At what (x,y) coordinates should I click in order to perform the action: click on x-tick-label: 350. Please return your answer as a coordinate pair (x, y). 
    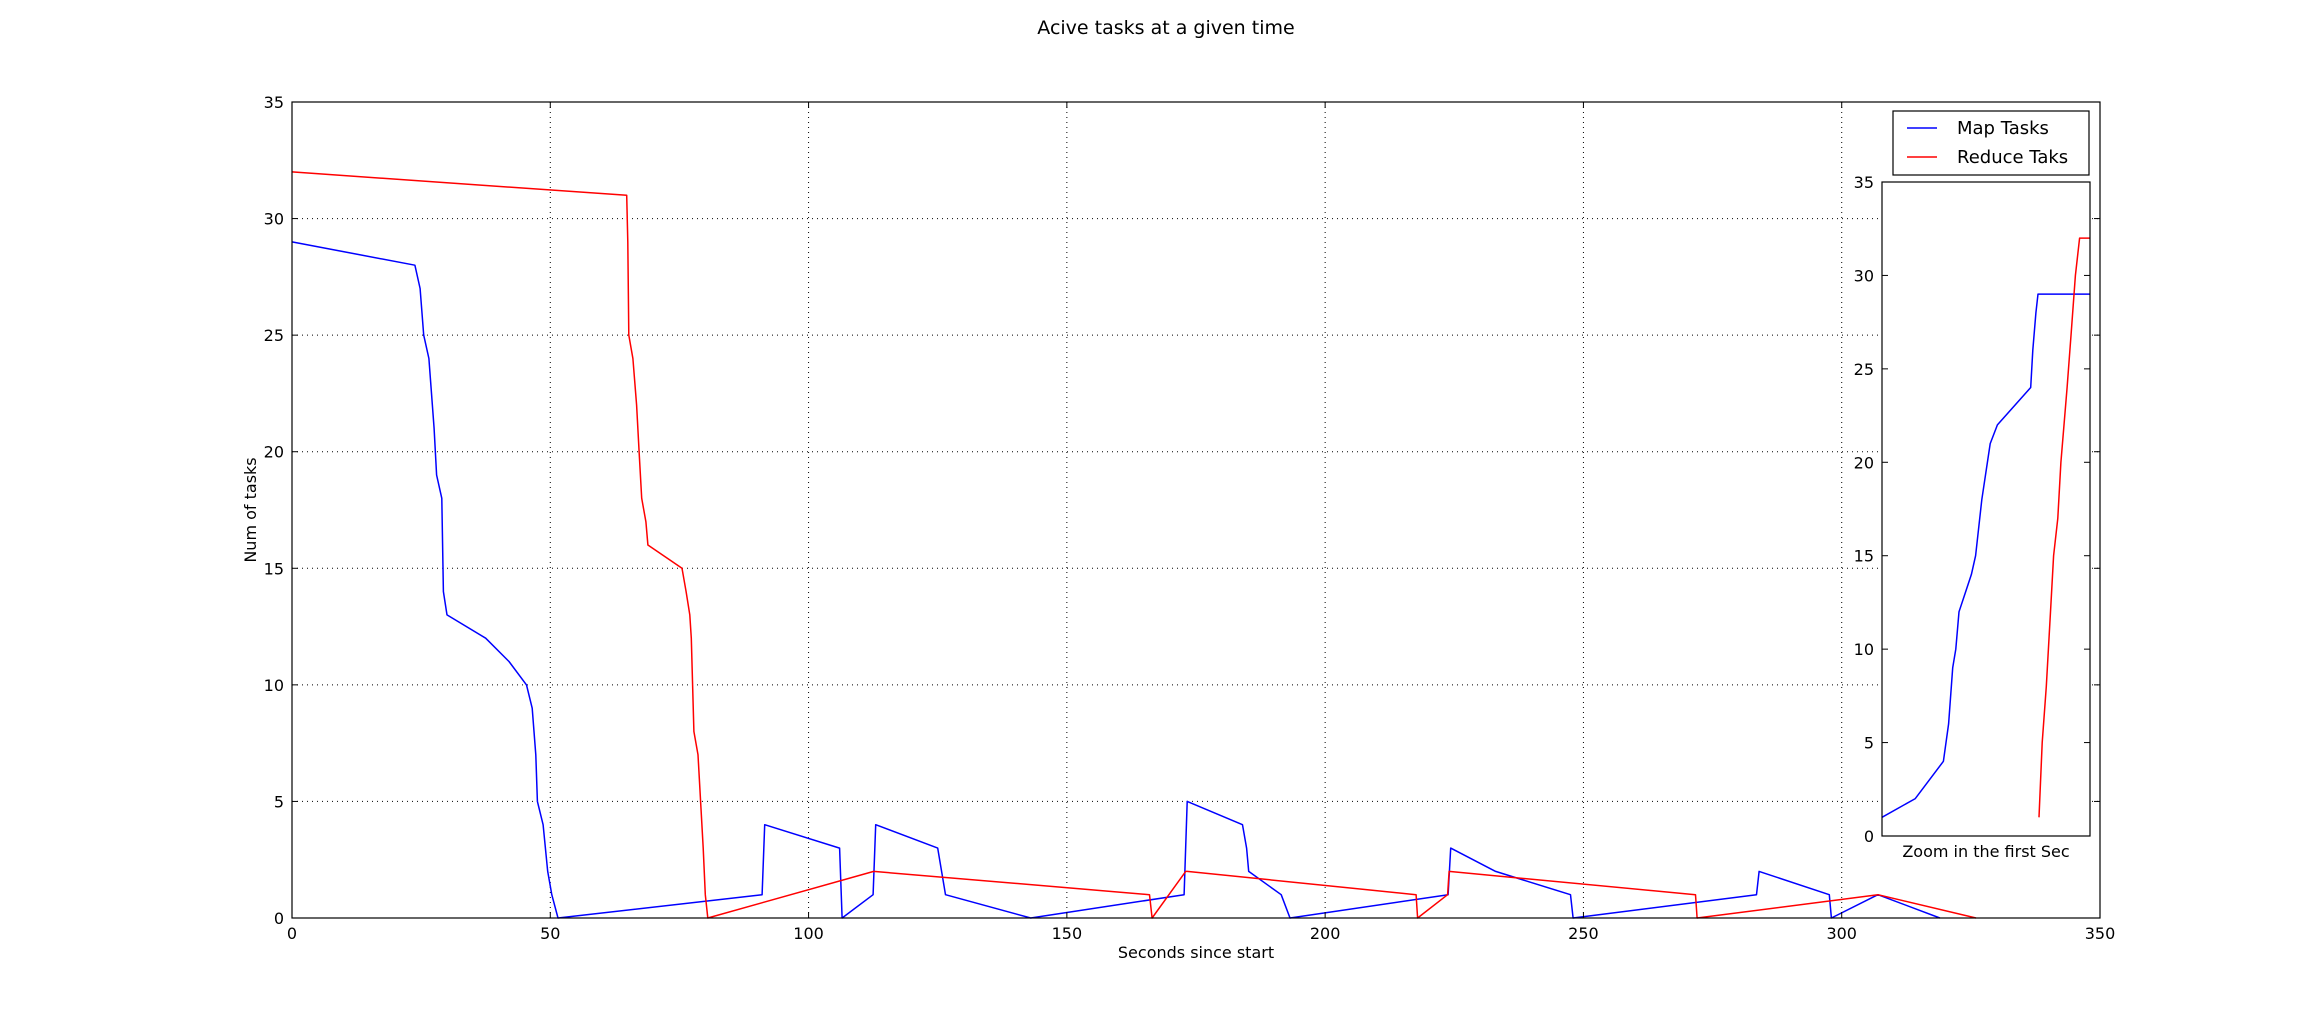
    Looking at the image, I should click on (2100, 933).